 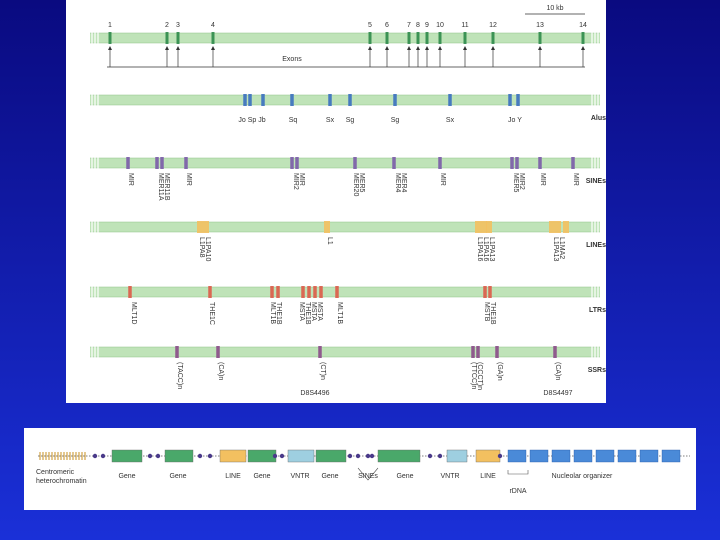 What do you see at coordinates (211, 313) in the screenshot?
I see `feature-label: THE1C` at bounding box center [211, 313].